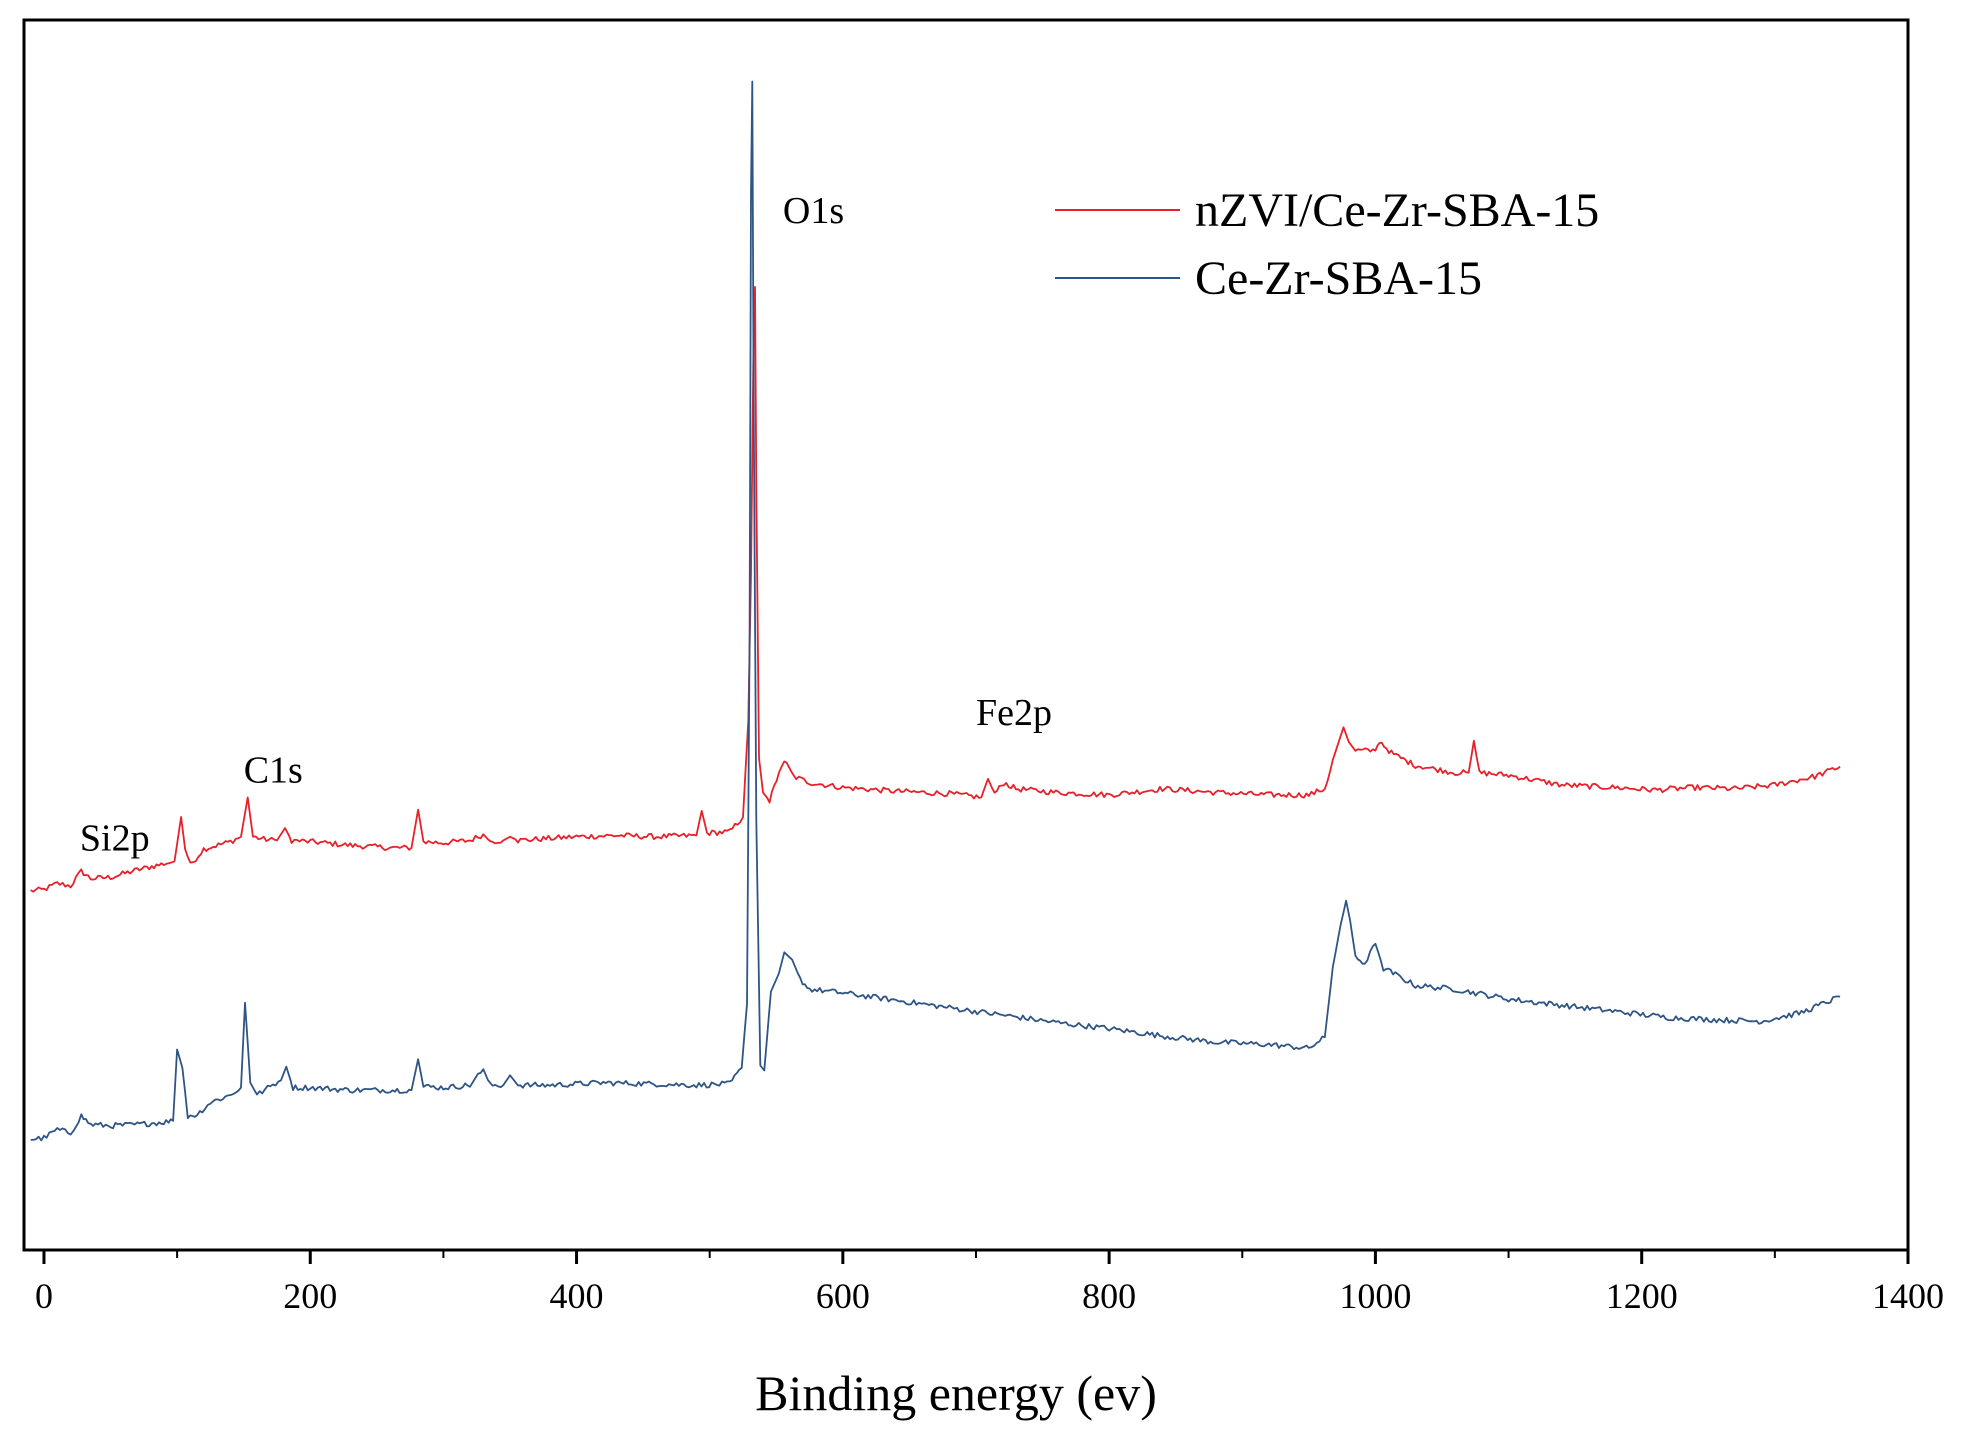  Describe the element at coordinates (115, 838) in the screenshot. I see `annotation-si2p: Si2p` at that location.